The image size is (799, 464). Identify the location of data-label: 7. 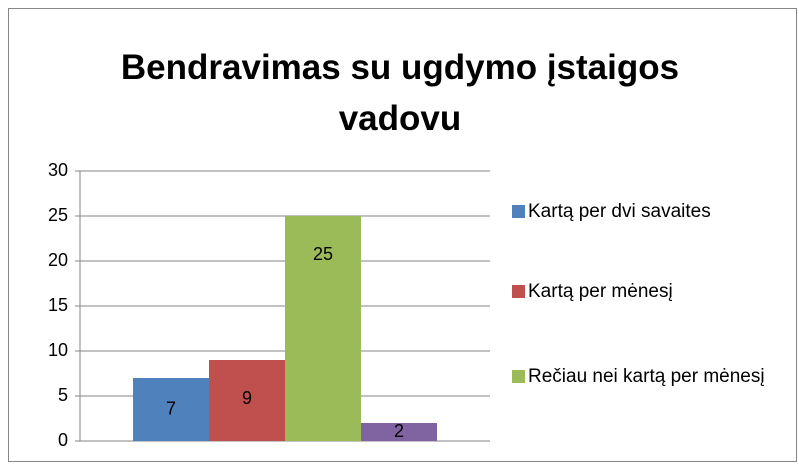
(171, 408).